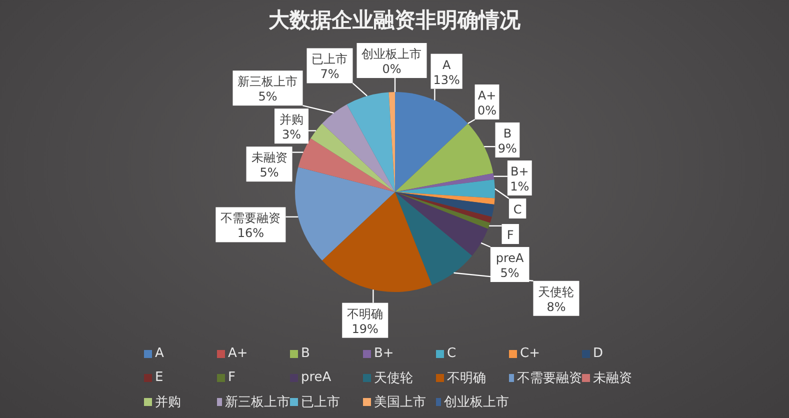  Describe the element at coordinates (291, 119) in the screenshot. I see `slice-label: 并购` at that location.